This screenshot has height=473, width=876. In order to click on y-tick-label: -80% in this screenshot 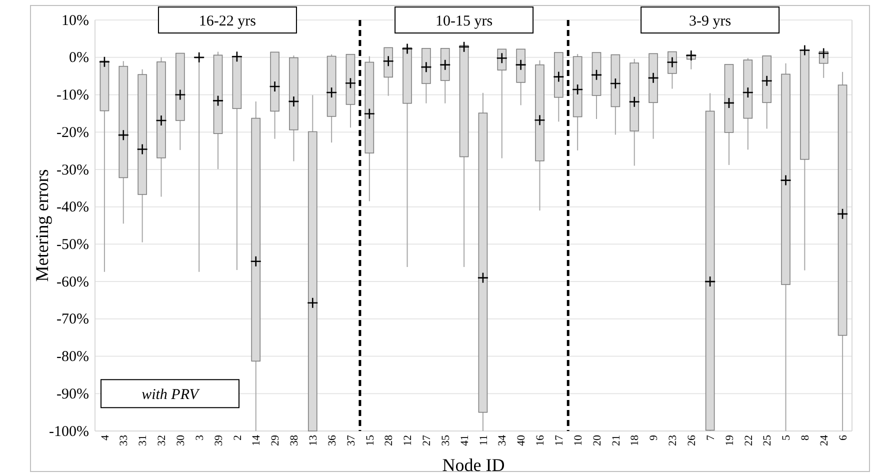, I will do `click(72, 357)`.